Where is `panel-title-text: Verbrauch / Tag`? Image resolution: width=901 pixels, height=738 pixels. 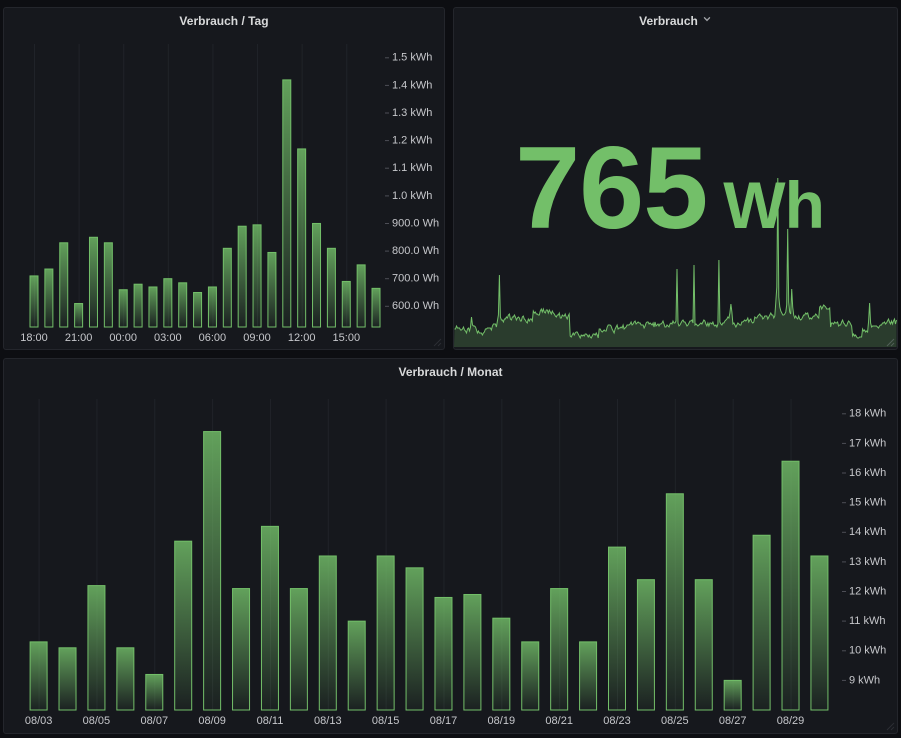 panel-title-text: Verbrauch / Tag is located at coordinates (224, 21).